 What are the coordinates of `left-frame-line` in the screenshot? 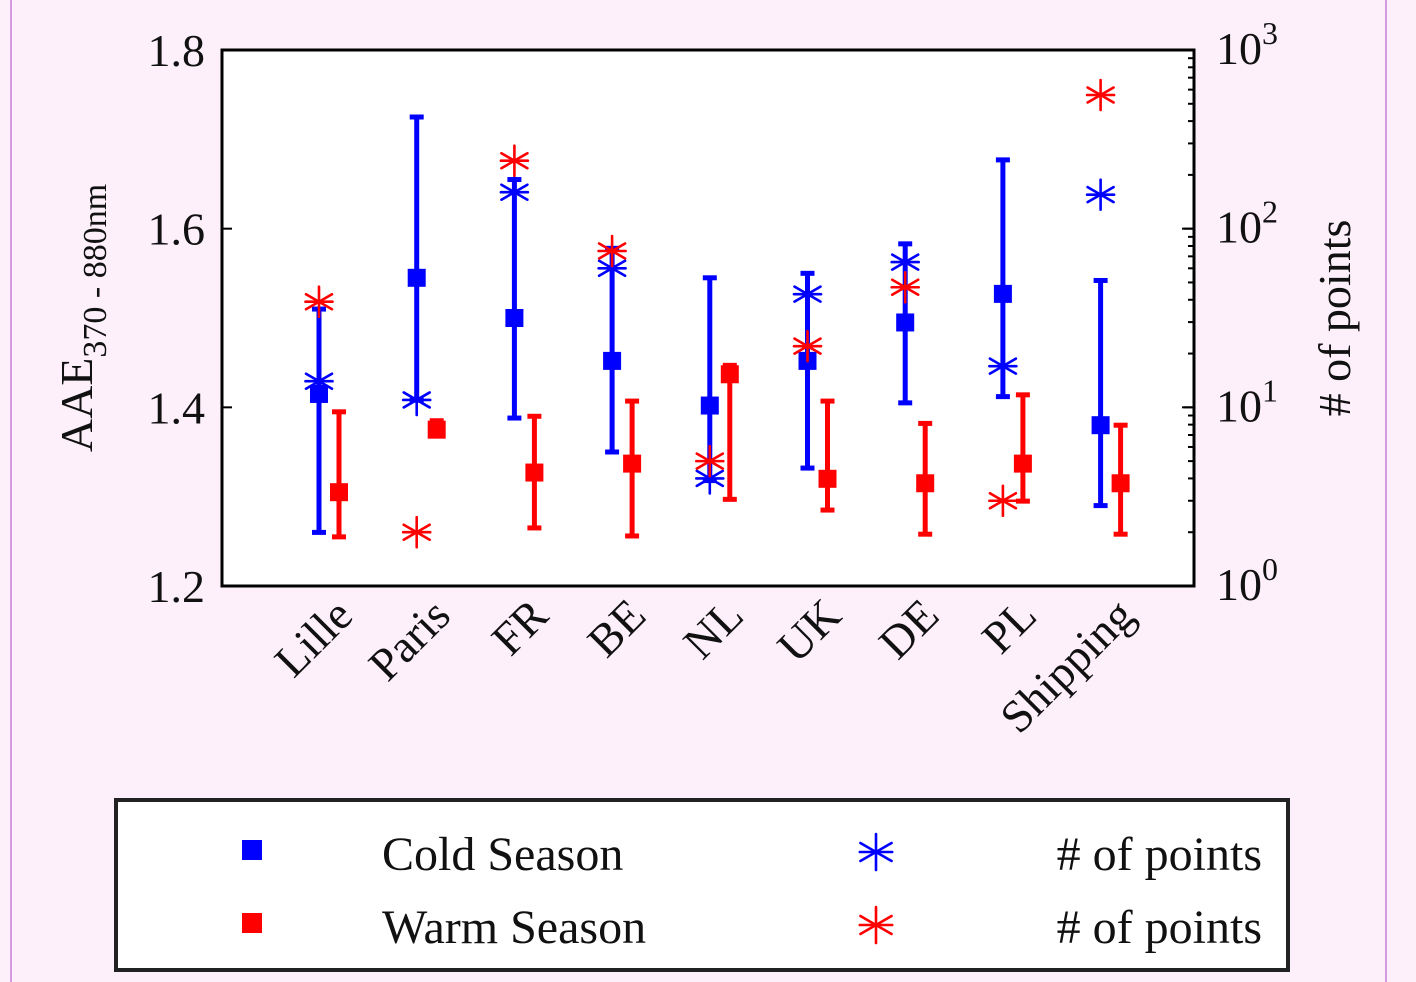 It's located at (11, 491).